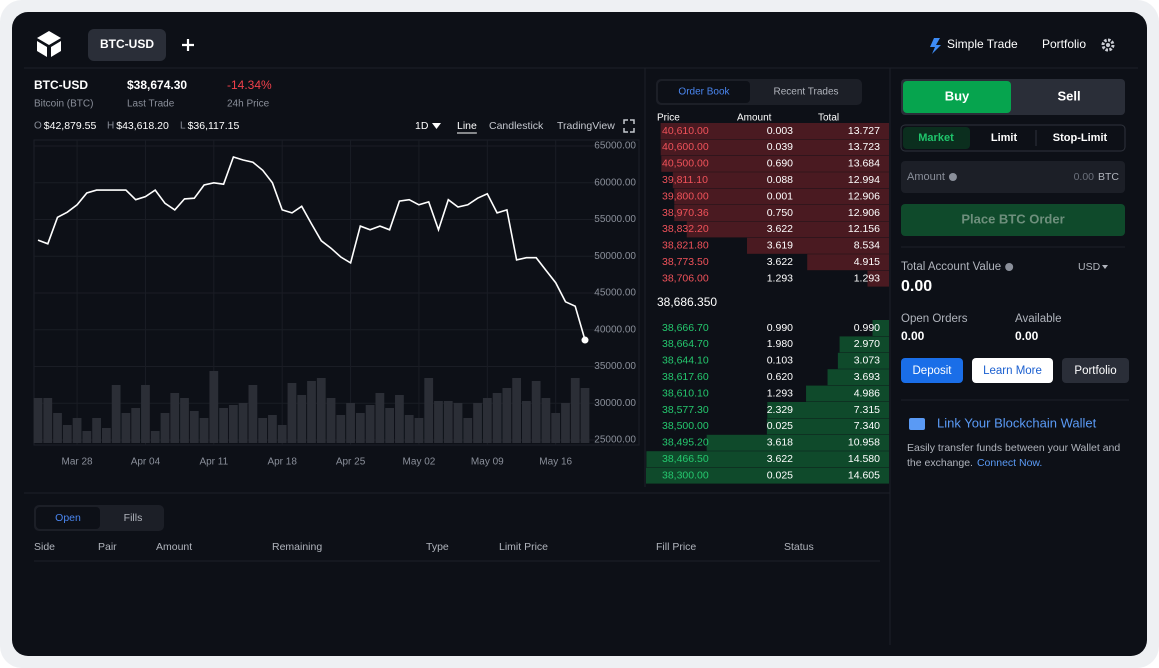  What do you see at coordinates (685, 229) in the screenshot?
I see `price: 38,832.20` at bounding box center [685, 229].